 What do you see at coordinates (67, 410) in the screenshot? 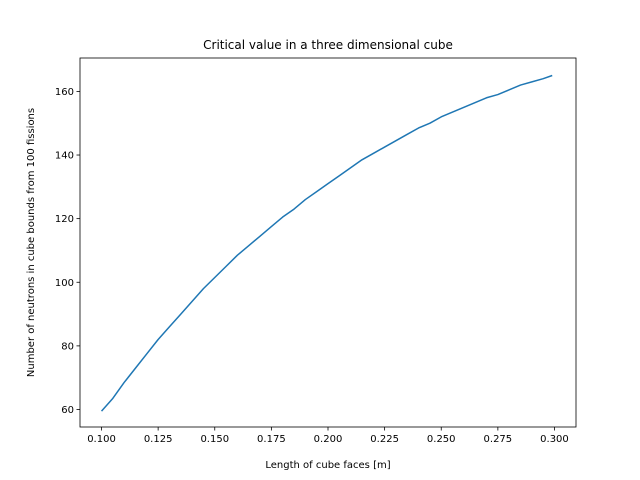
I see `y-tick-label: 60` at bounding box center [67, 410].